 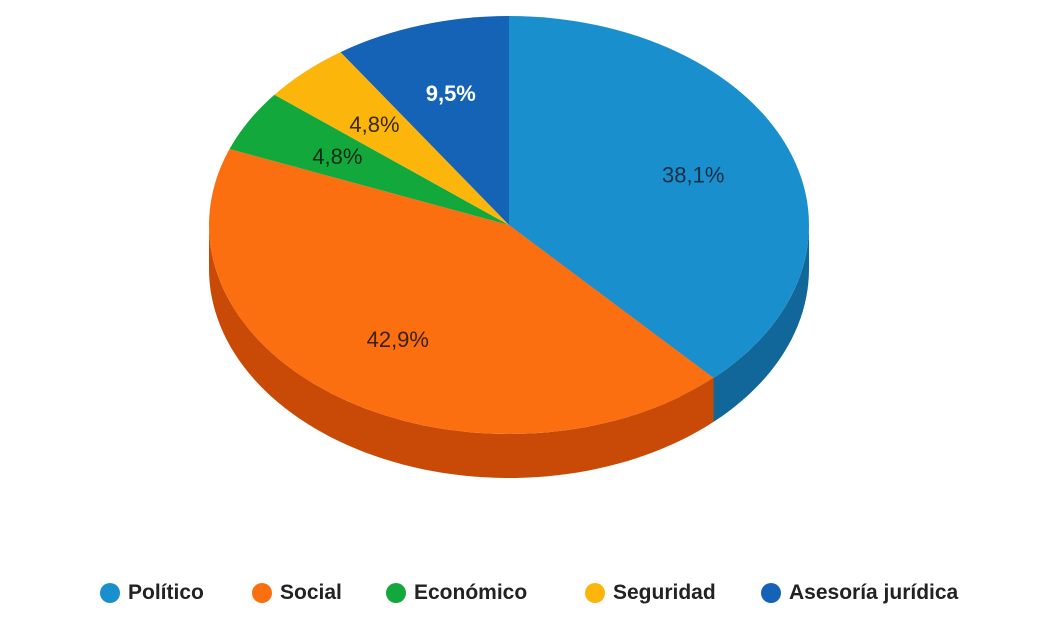 What do you see at coordinates (874, 592) in the screenshot?
I see `legend-label: Asesoría jurídica` at bounding box center [874, 592].